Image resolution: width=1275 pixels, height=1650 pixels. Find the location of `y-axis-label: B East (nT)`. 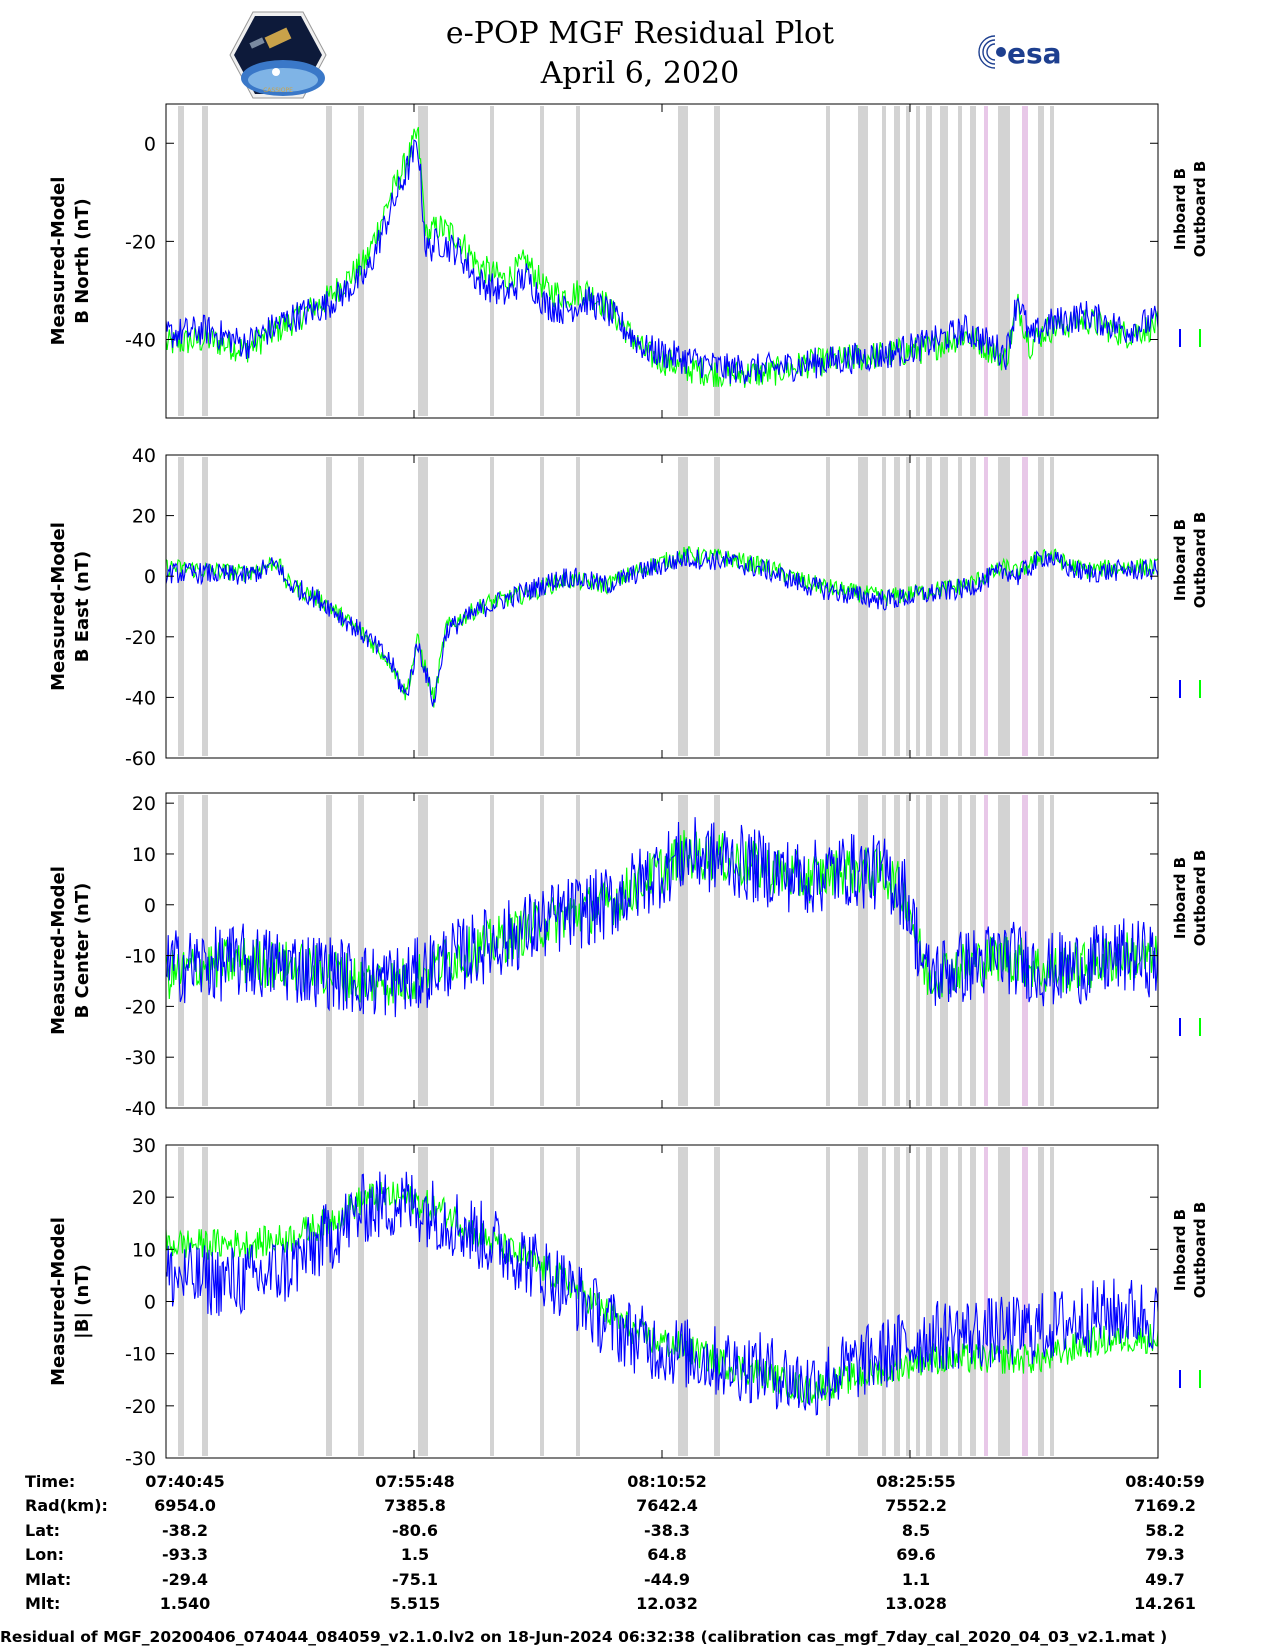

y-axis-label: B East (nT) is located at coordinates (82, 607).